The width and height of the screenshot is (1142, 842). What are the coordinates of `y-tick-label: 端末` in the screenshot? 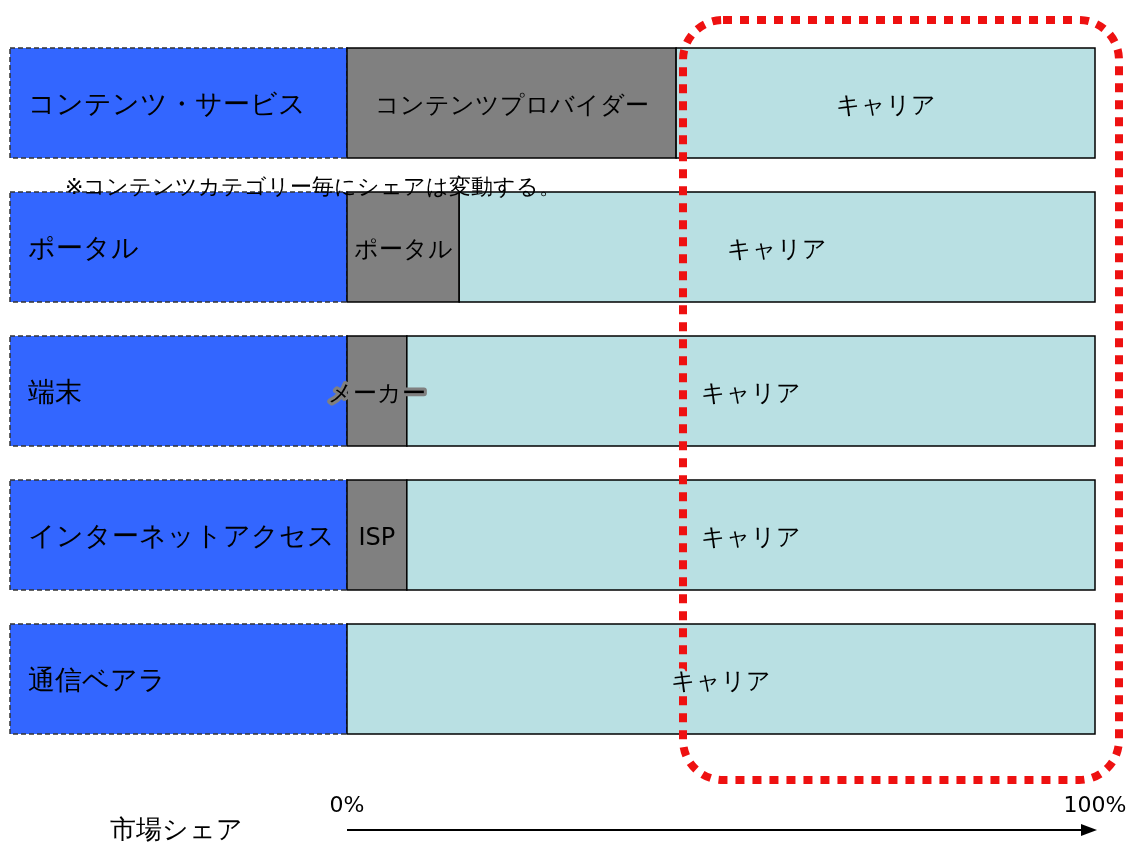 It's located at (55, 391).